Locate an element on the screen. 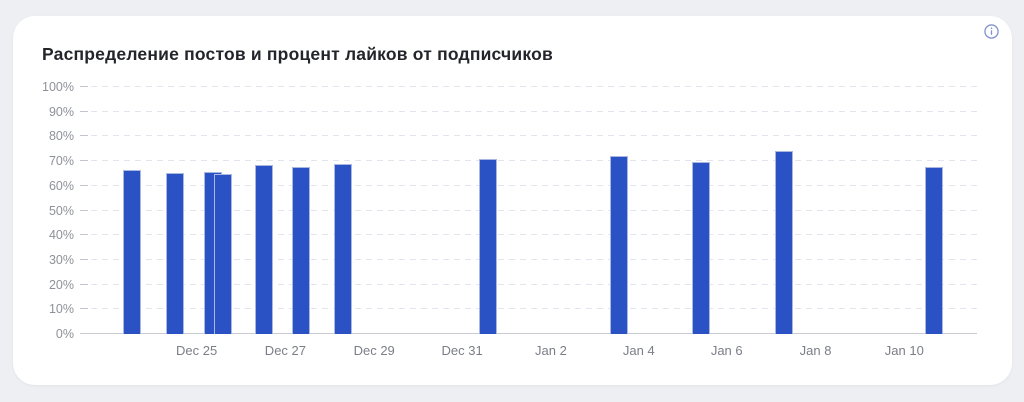 The height and width of the screenshot is (402, 1024). x-axis-label: Dec 25 is located at coordinates (197, 350).